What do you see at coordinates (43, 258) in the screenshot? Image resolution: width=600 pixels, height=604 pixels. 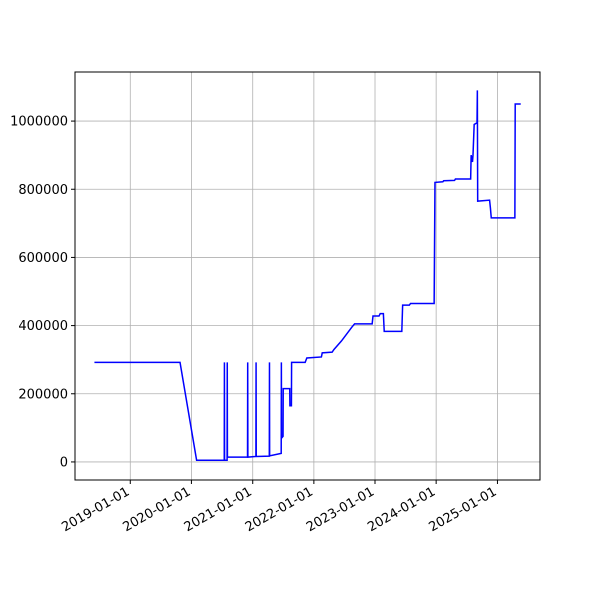 I see `y-tick-label: 600000` at bounding box center [43, 258].